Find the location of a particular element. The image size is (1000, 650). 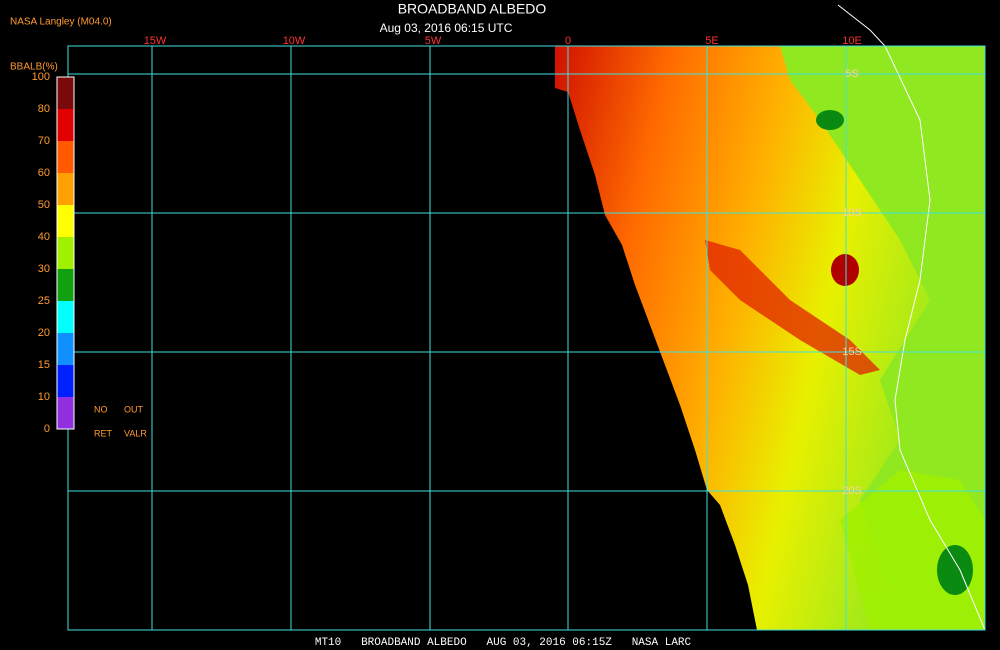

colorbar-label: 60 is located at coordinates (44, 173).